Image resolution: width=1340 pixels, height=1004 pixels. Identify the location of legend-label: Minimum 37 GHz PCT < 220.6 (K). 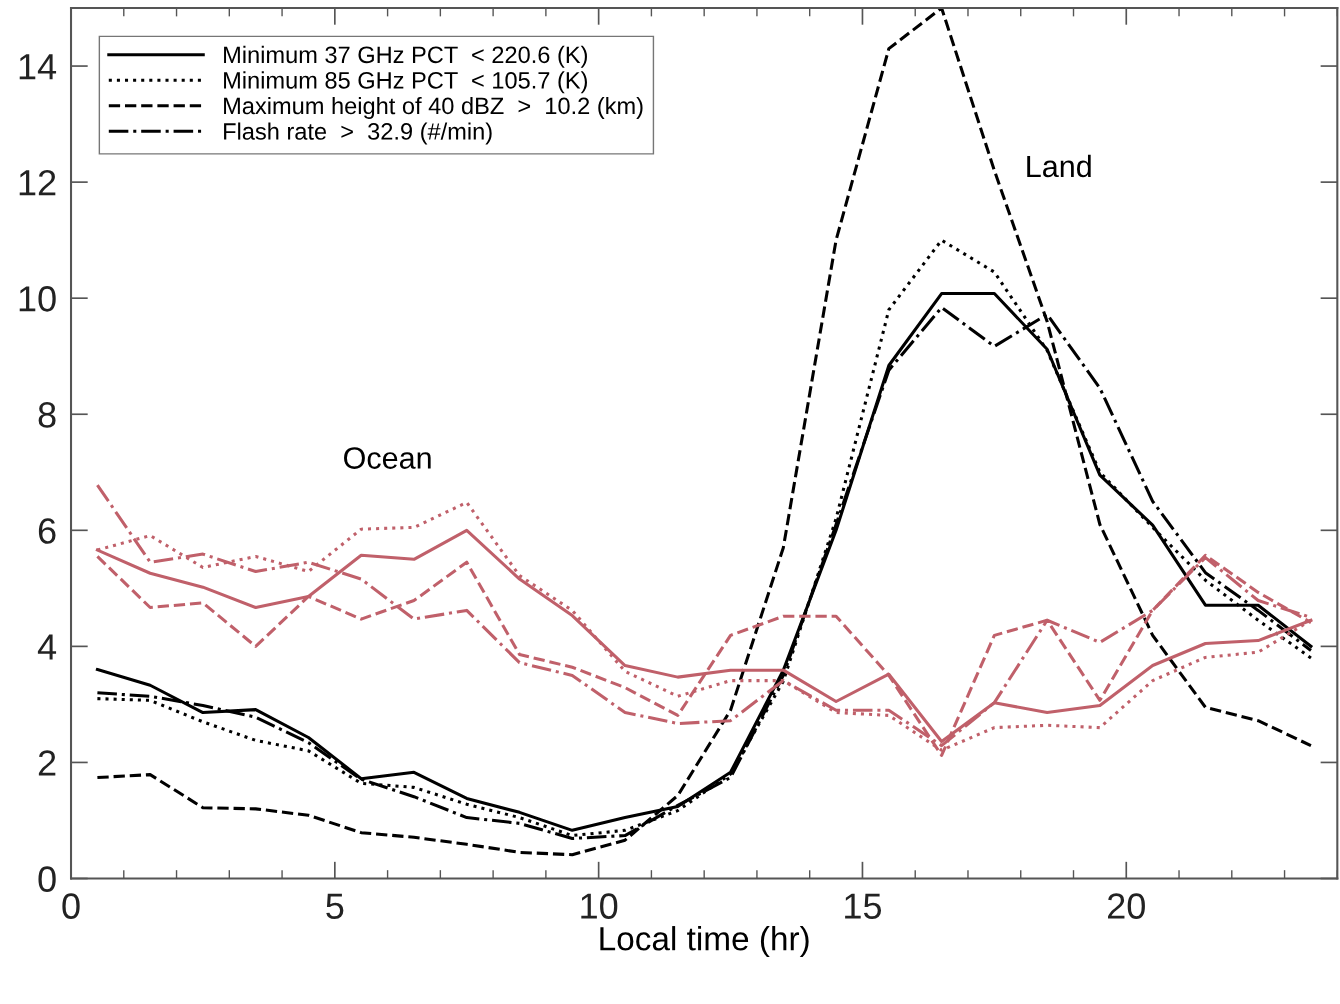
(405, 56).